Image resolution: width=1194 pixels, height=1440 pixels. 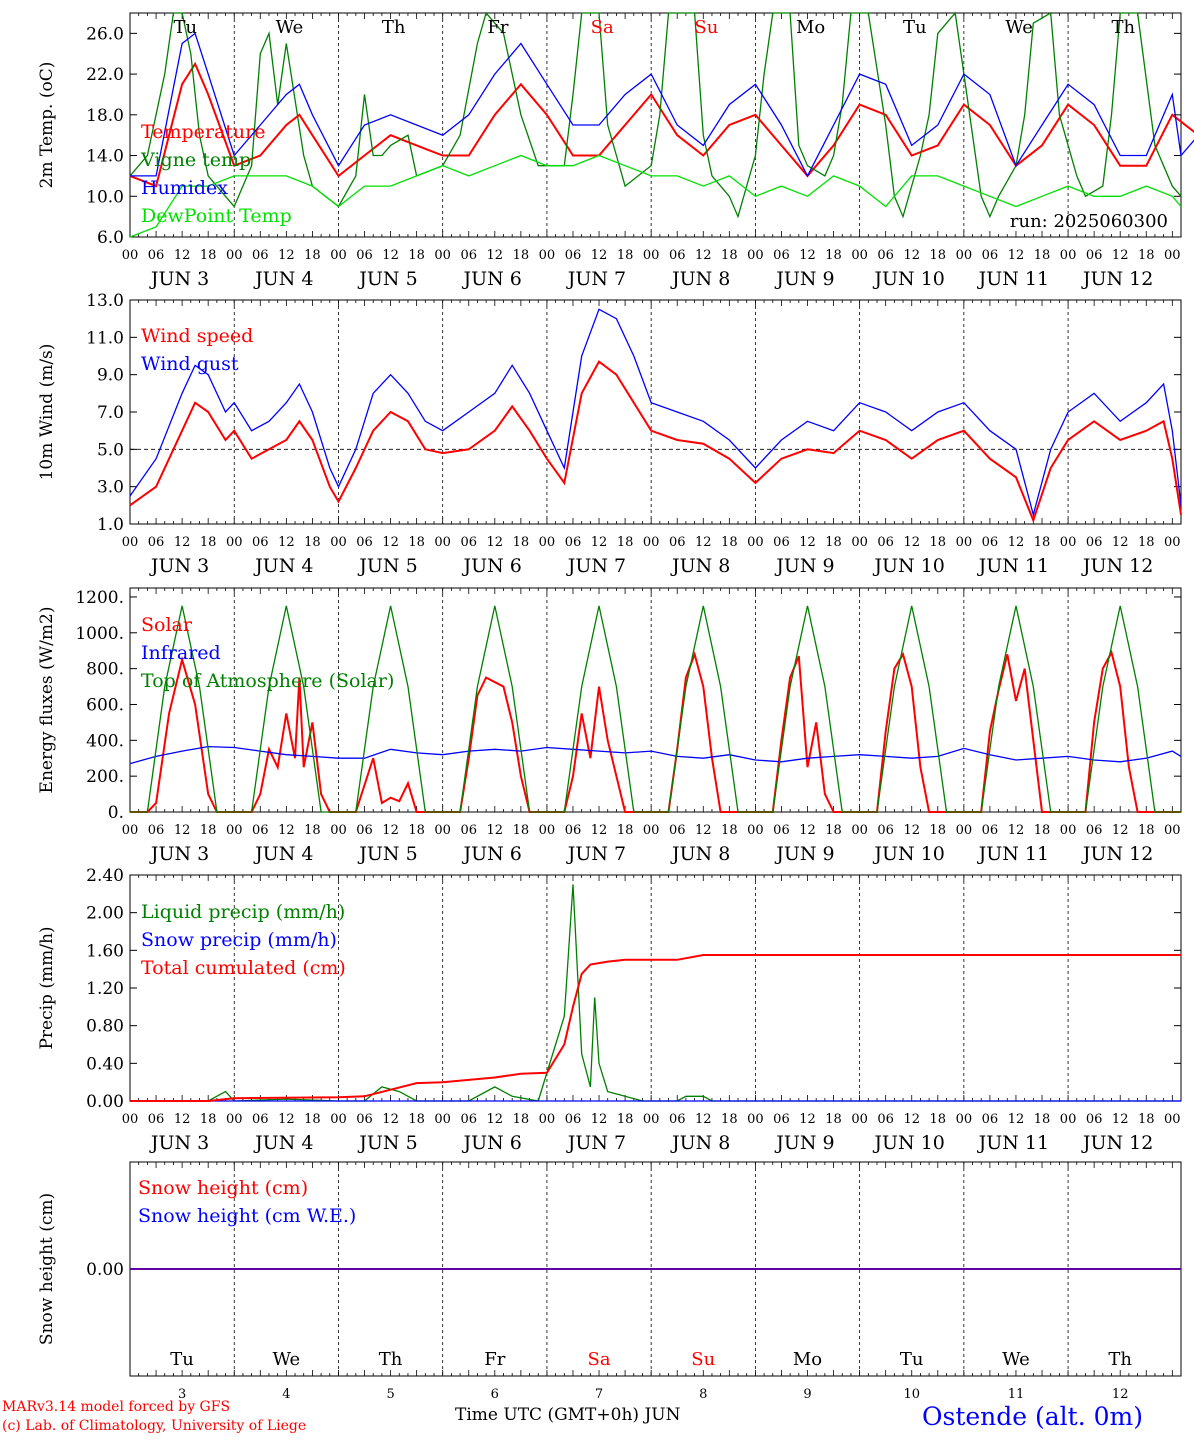 What do you see at coordinates (105, 914) in the screenshot?
I see `y-tick-label: 2.00` at bounding box center [105, 914].